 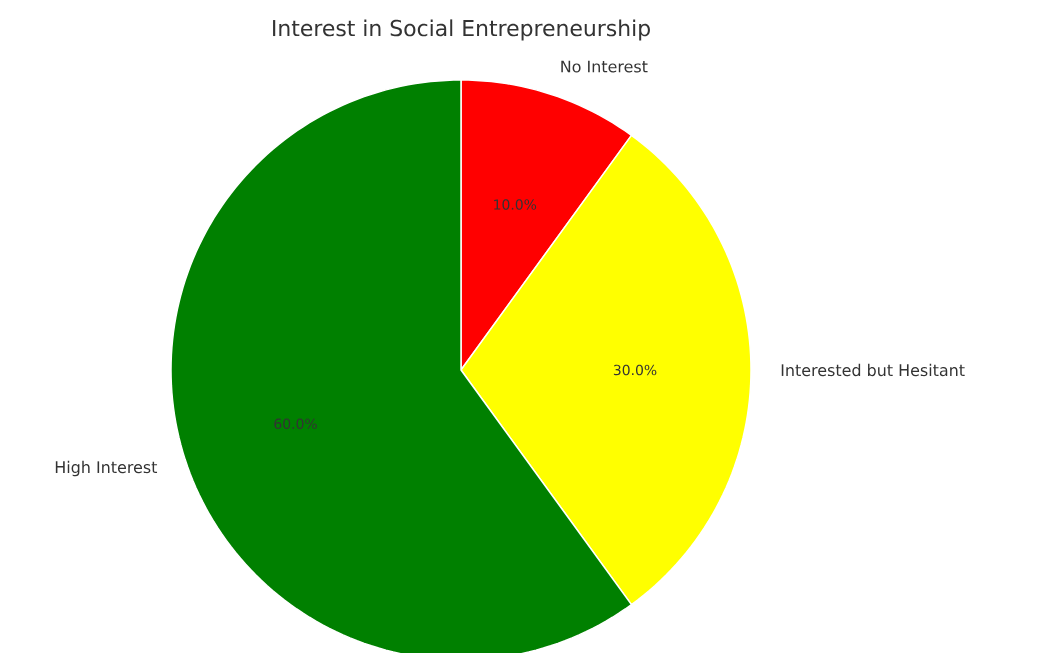 What do you see at coordinates (106, 468) in the screenshot?
I see `slice-label: High Interest` at bounding box center [106, 468].